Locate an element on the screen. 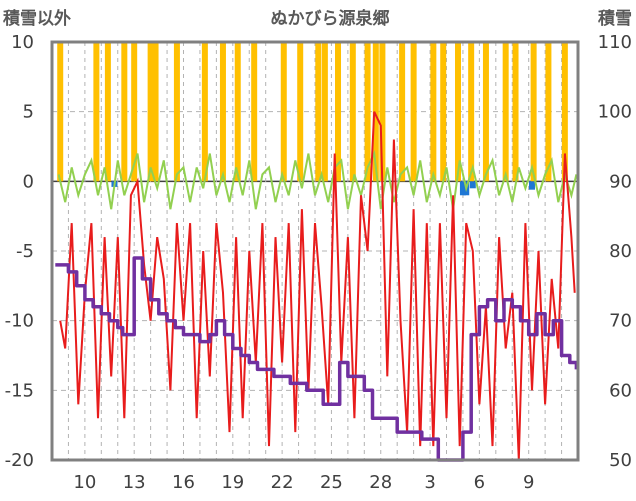  left-tick-label: -10 is located at coordinates (19, 321).